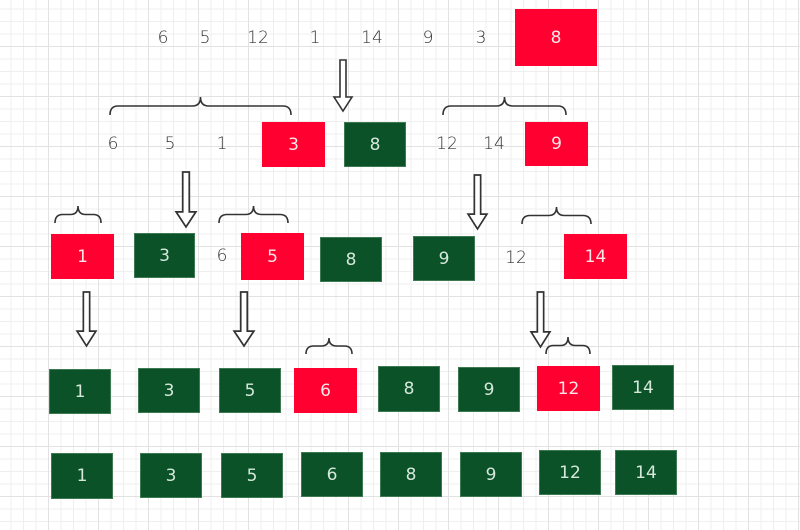 This screenshot has width=800, height=530. What do you see at coordinates (556, 37) in the screenshot?
I see `pivot-box: 8` at bounding box center [556, 37].